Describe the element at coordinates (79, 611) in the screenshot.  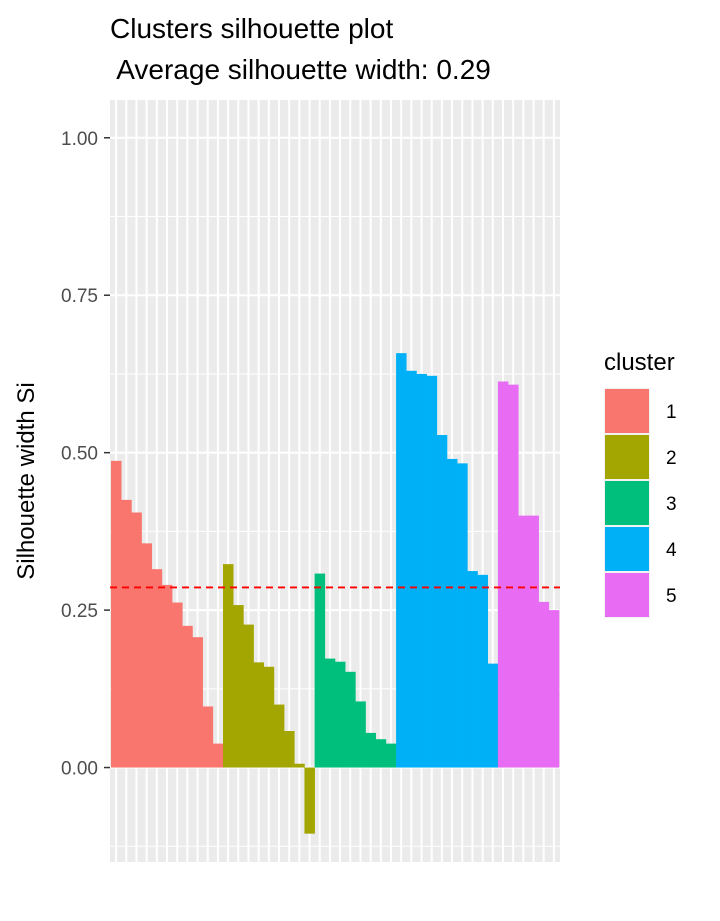
I see `y-tick-label: 0.25` at that location.